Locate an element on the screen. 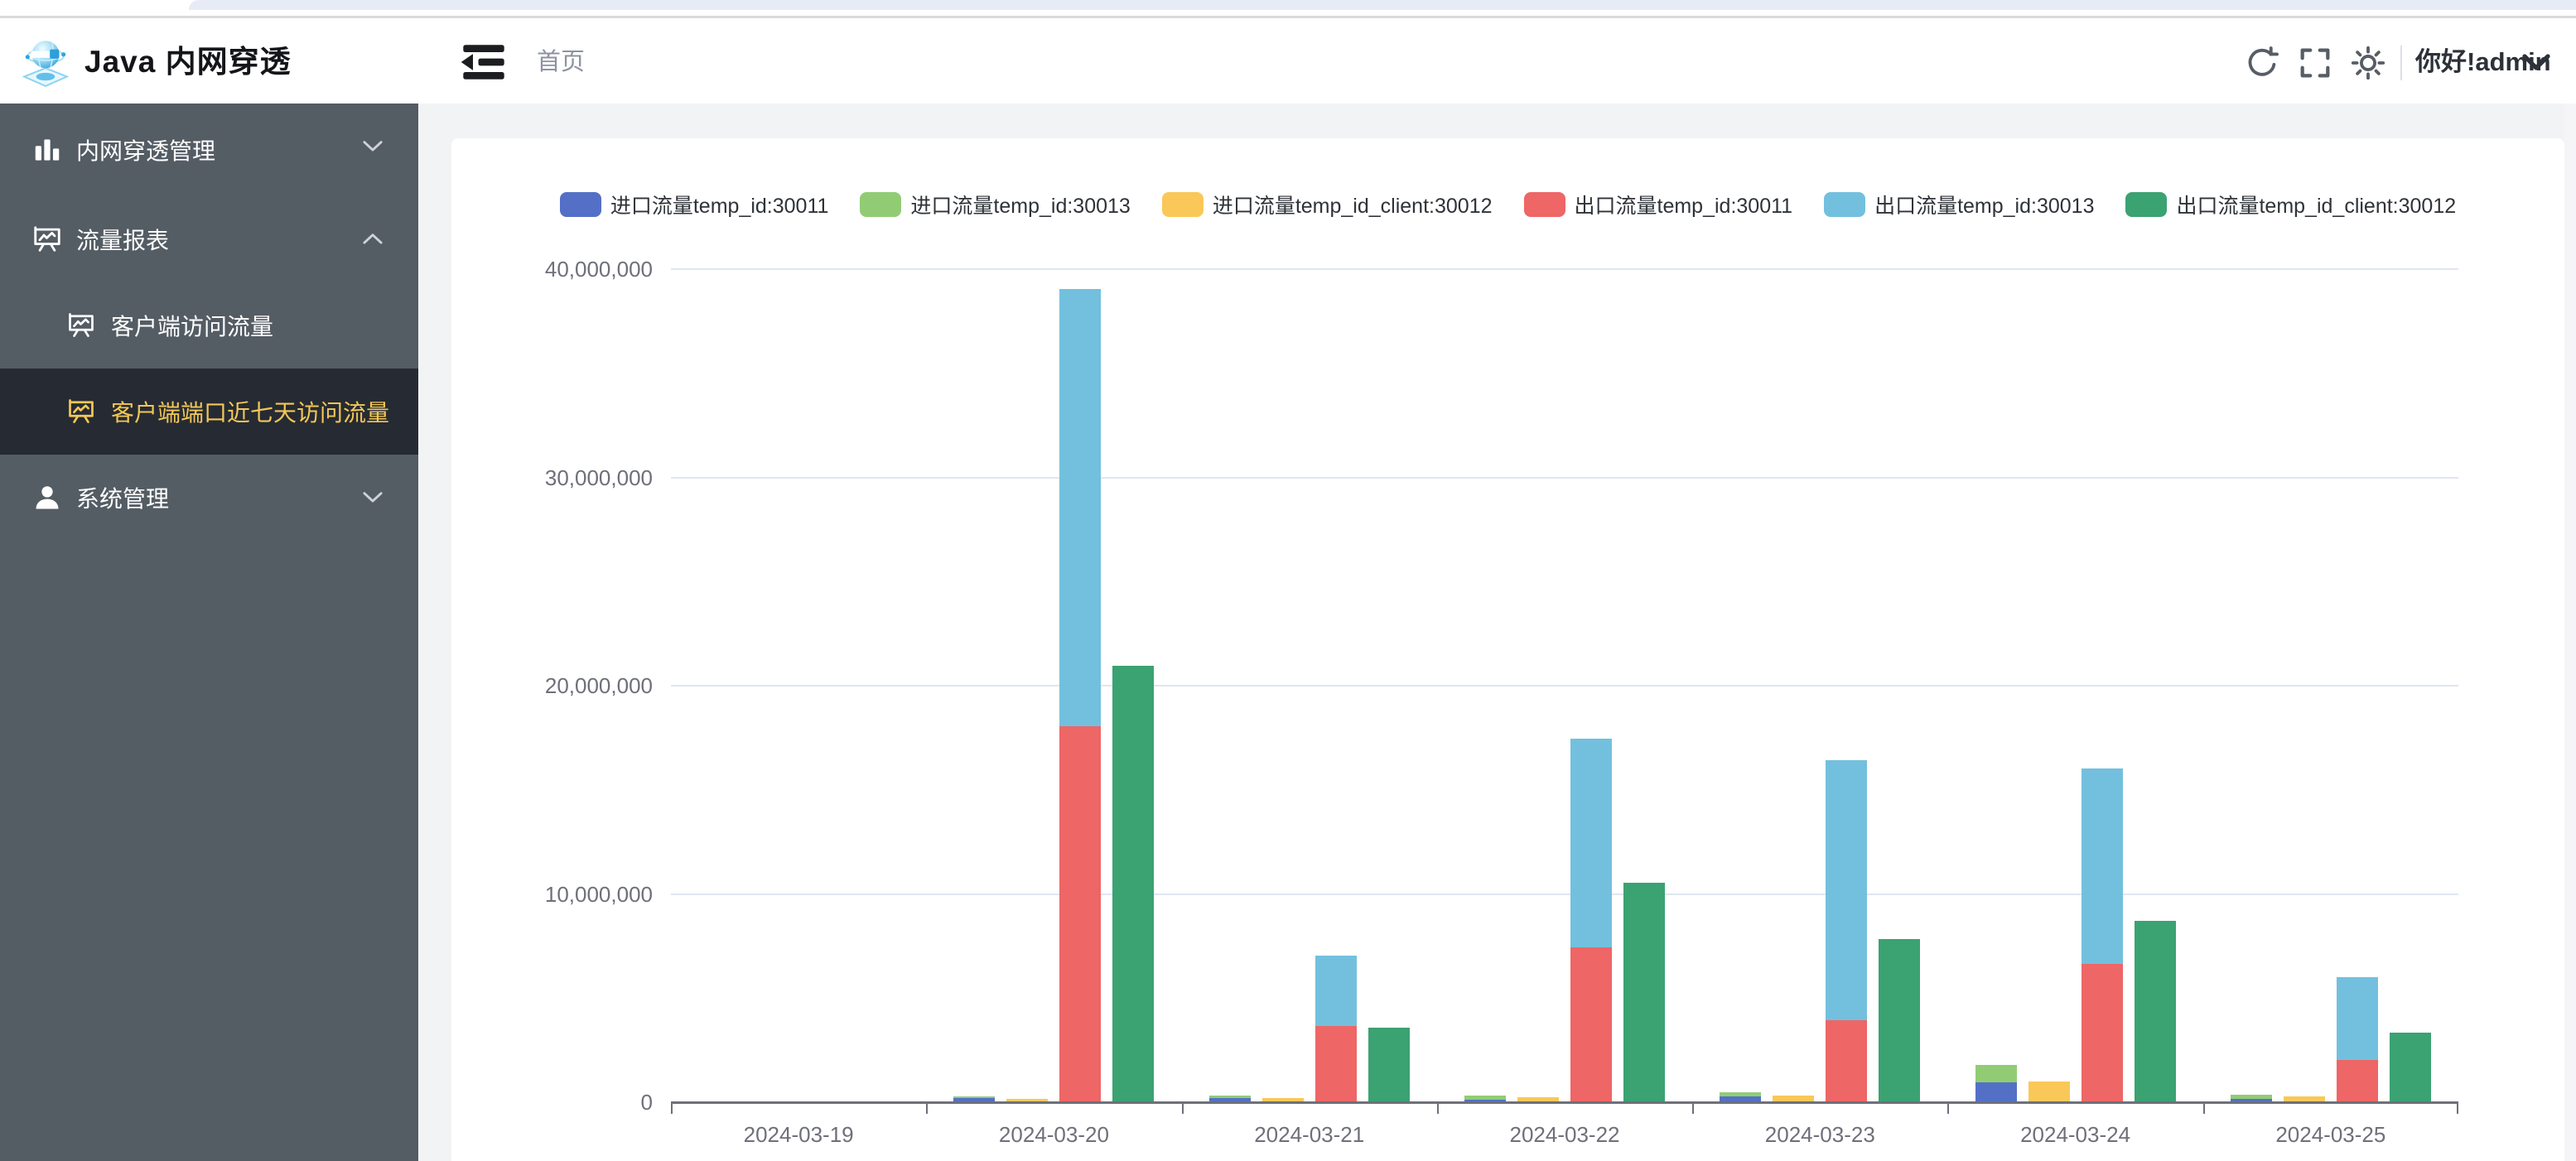 Image resolution: width=2576 pixels, height=1161 pixels. x-axis-tick-label: 2024-03-20 is located at coordinates (1053, 1135).